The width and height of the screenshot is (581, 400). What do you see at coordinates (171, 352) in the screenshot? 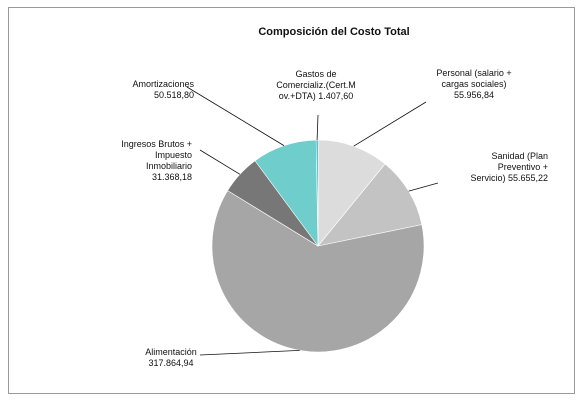
I see `slice-label-line: Alimentación` at bounding box center [171, 352].